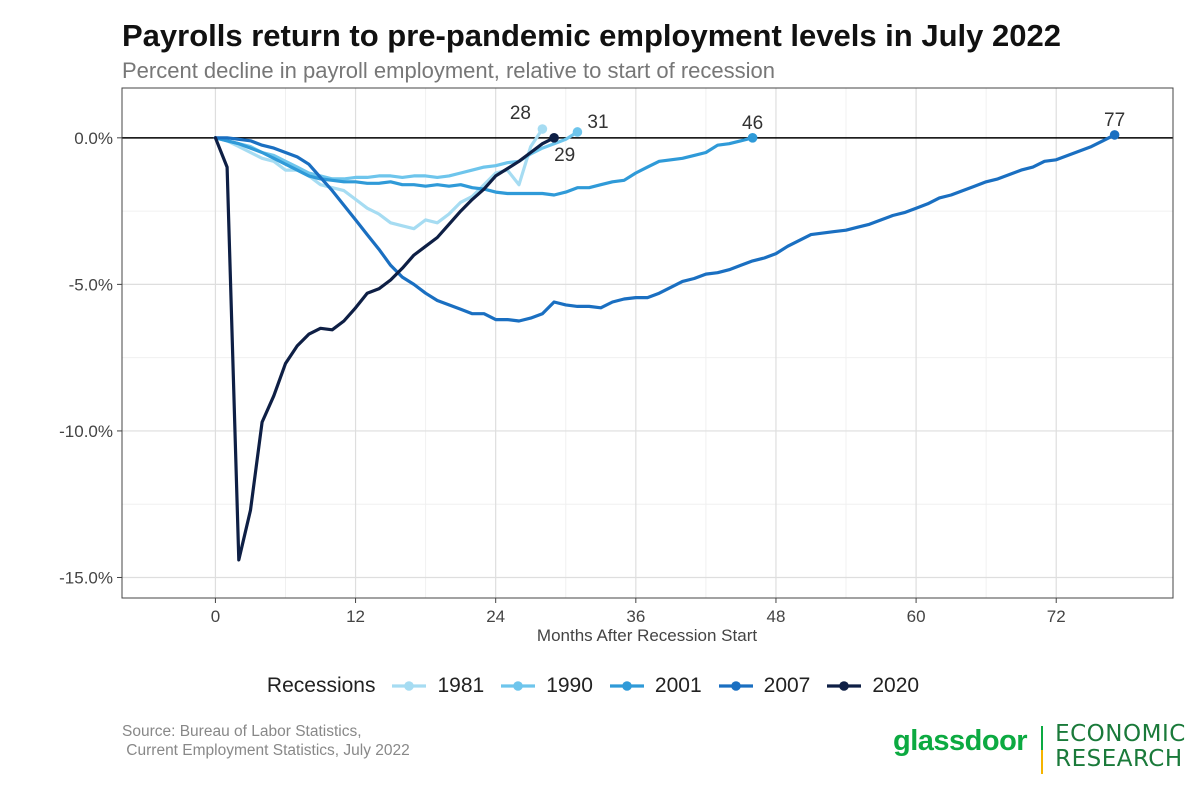 Image resolution: width=1200 pixels, height=800 pixels. Describe the element at coordinates (554, 138) in the screenshot. I see `series-endpoint-2020` at that location.